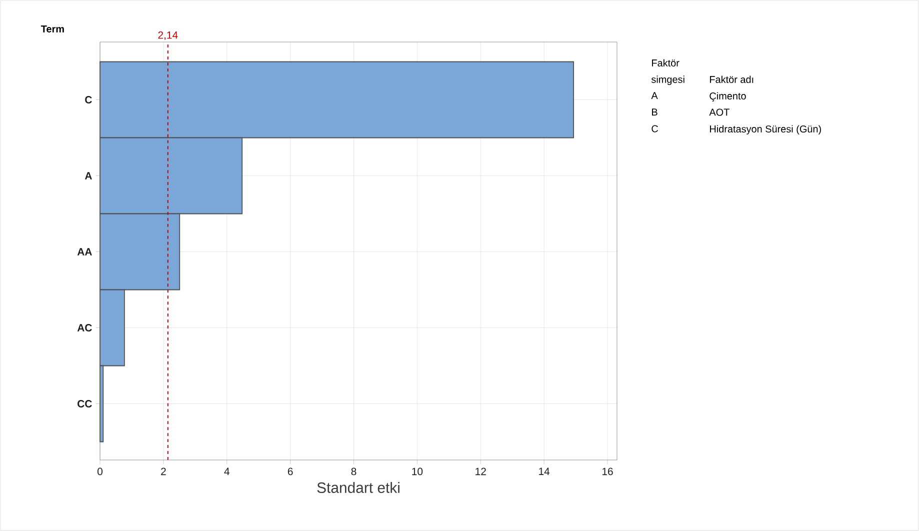 The image size is (919, 531). I want to click on text: Hidratasyon Süresi (Gün), so click(765, 129).